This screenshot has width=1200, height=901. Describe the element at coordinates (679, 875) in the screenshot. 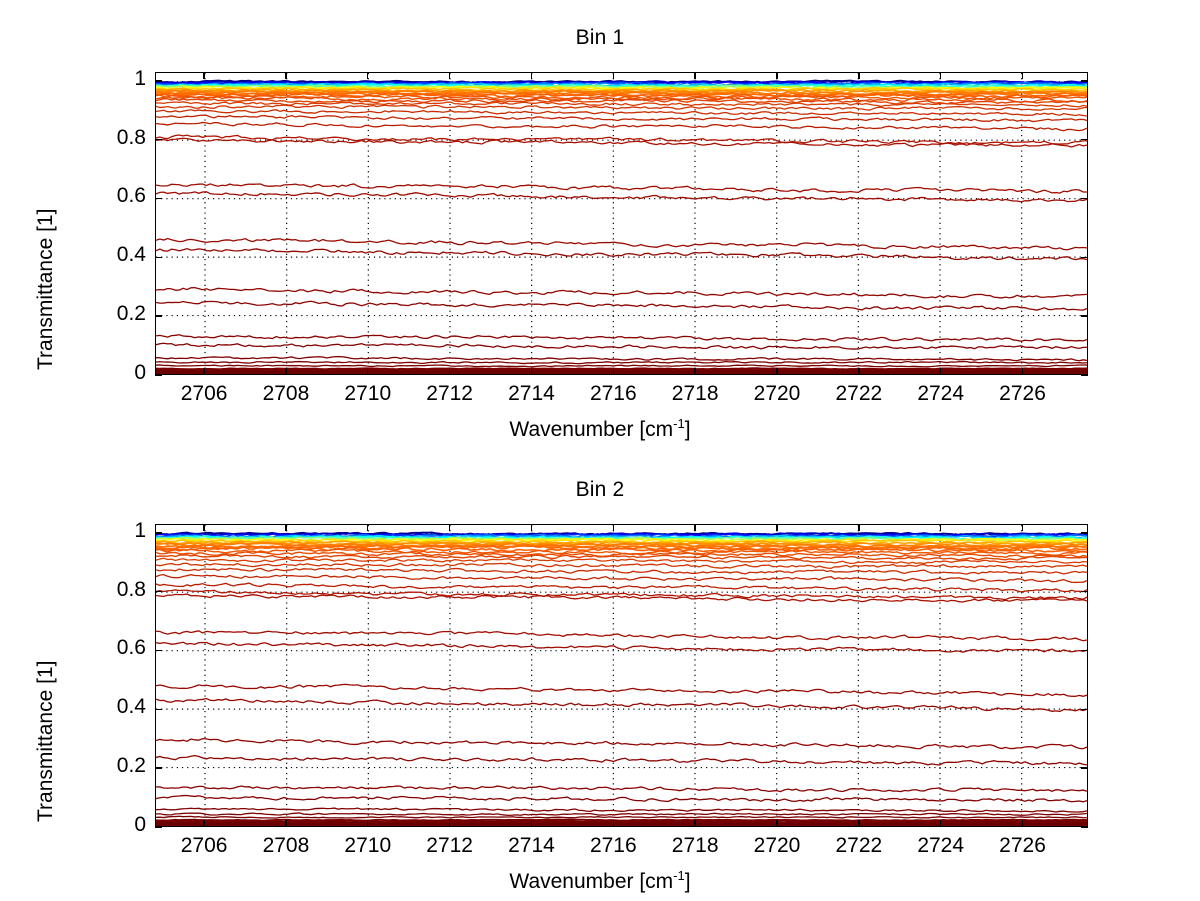

I see `x-axis-label-exponent: -1` at that location.